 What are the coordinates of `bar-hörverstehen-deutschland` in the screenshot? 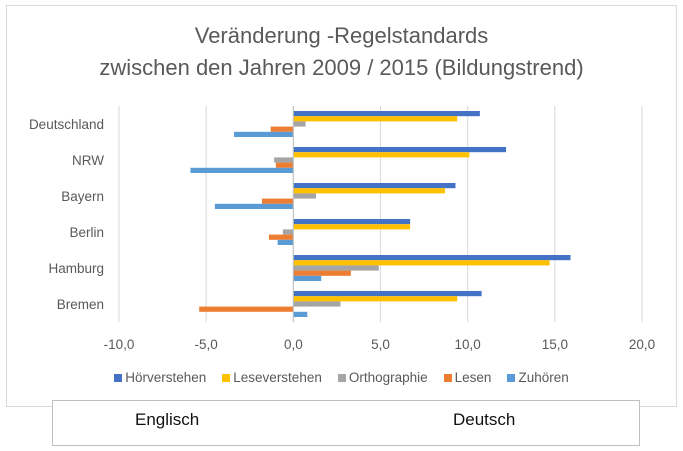 It's located at (386, 114).